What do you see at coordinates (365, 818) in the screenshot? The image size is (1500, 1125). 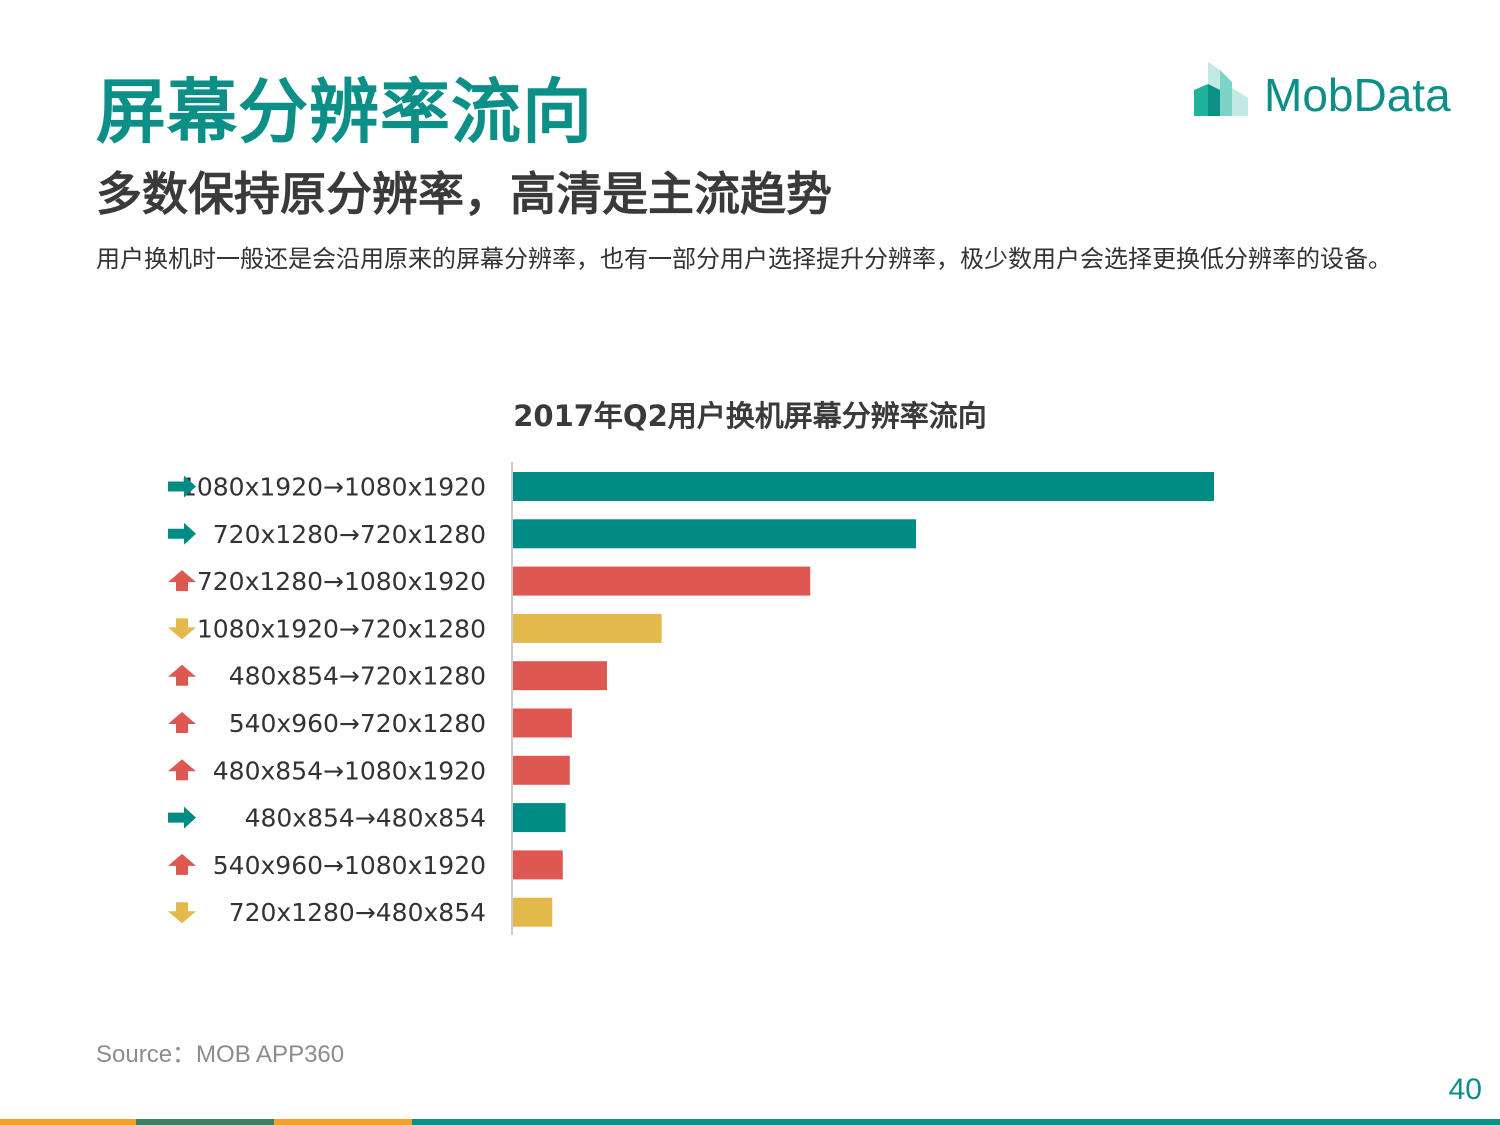 I see `category-label: 480x854→480x854` at bounding box center [365, 818].